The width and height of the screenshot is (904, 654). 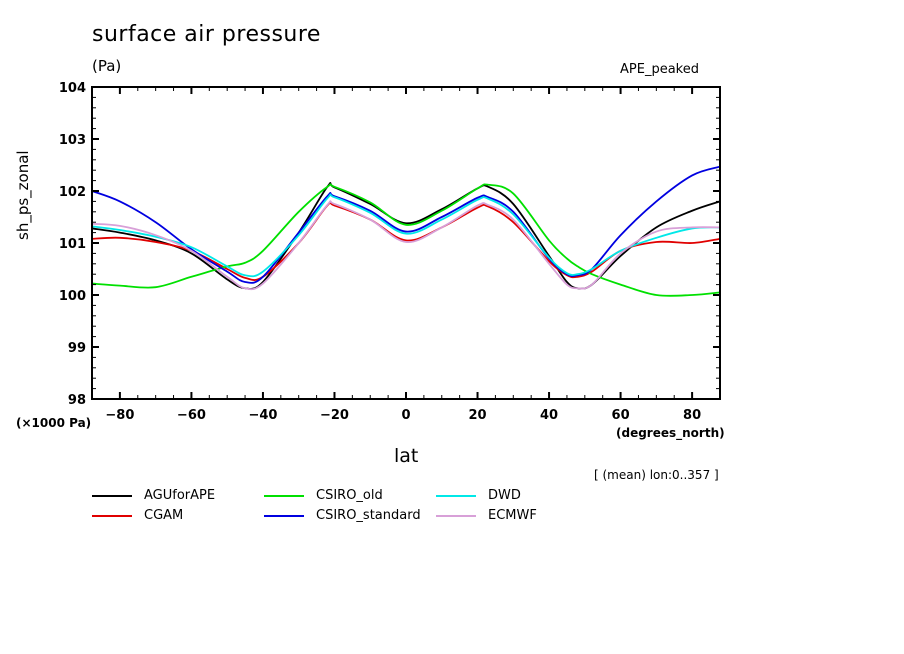 I want to click on x-tick-label: 0, so click(x=405, y=415).